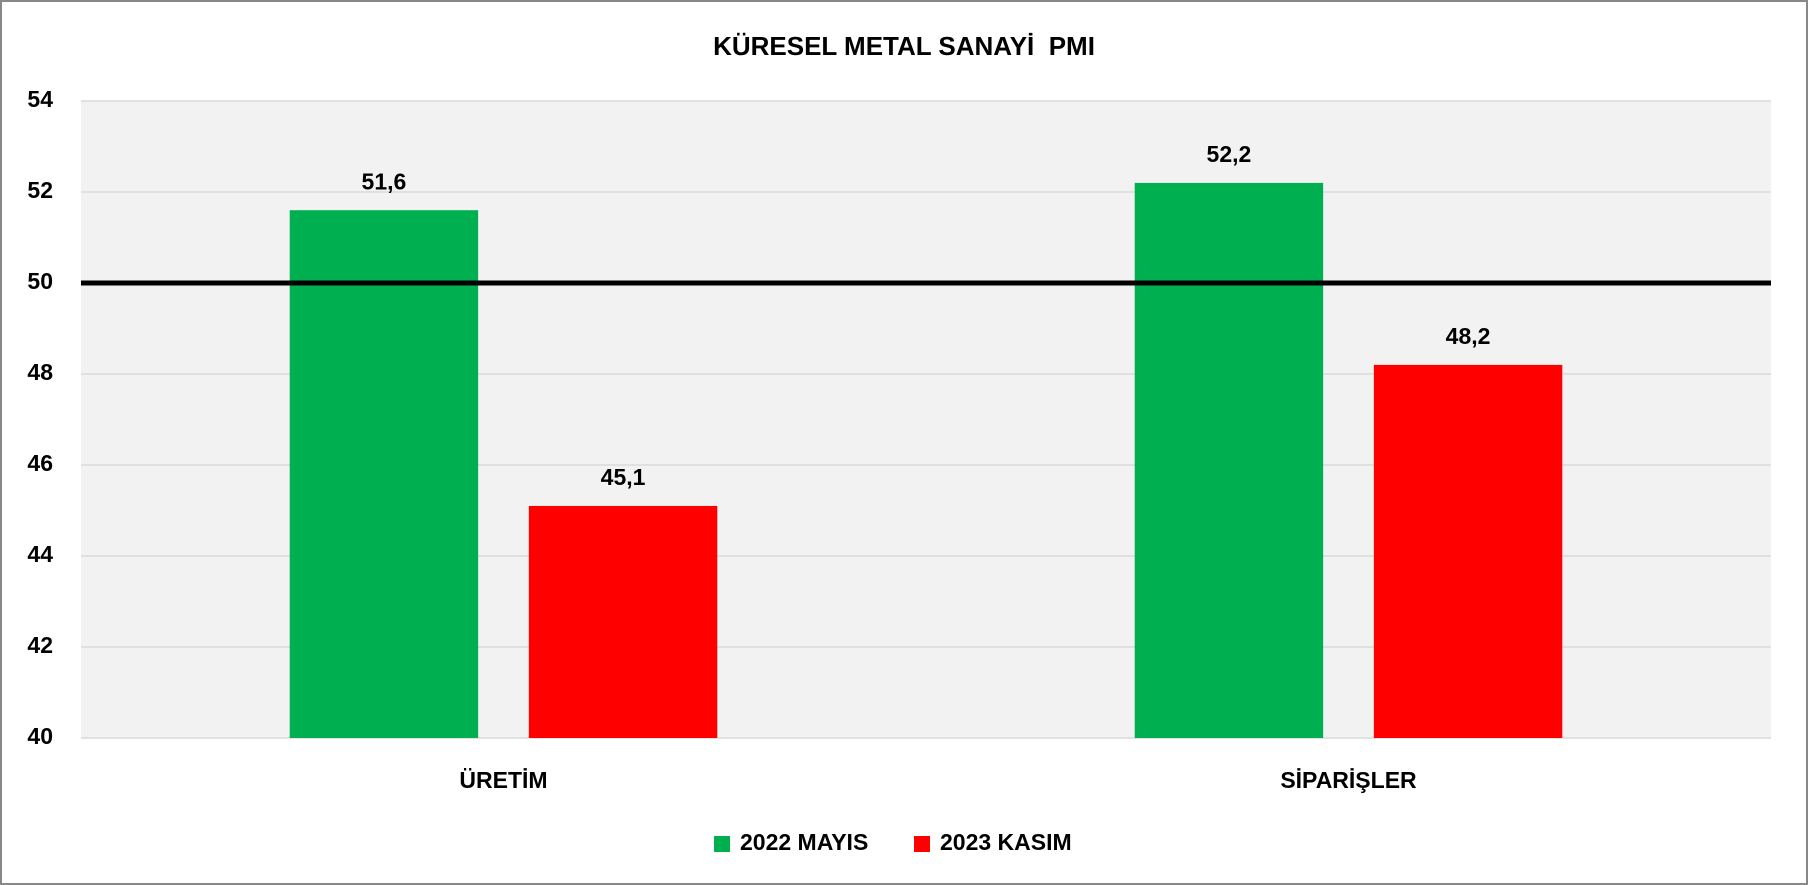 This screenshot has width=1808, height=885. Describe the element at coordinates (40, 99) in the screenshot. I see `y-tick-label: 54` at that location.